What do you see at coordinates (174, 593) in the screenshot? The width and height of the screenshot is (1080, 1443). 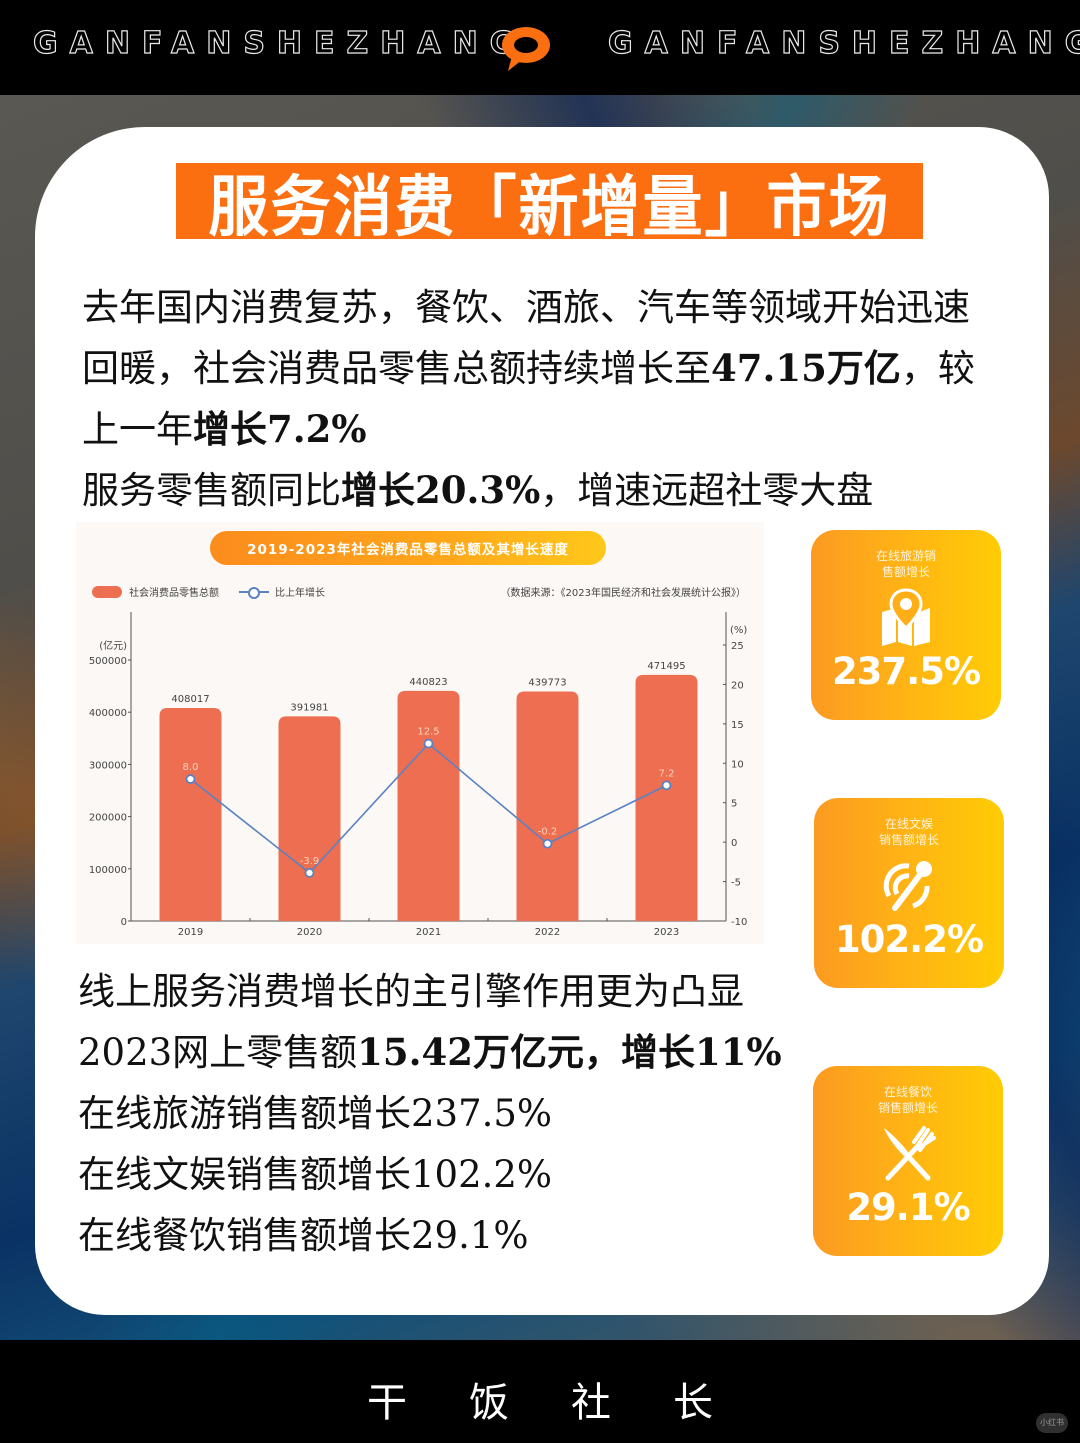 I see `legend-bar-label: 社会消费品零售总额` at bounding box center [174, 593].